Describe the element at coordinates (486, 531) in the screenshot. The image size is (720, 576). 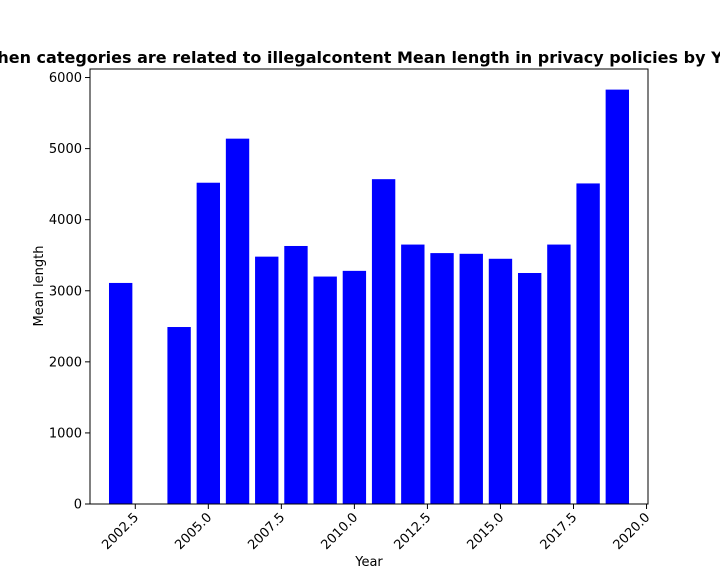
I see `x-tick-label: 2015.0` at that location.